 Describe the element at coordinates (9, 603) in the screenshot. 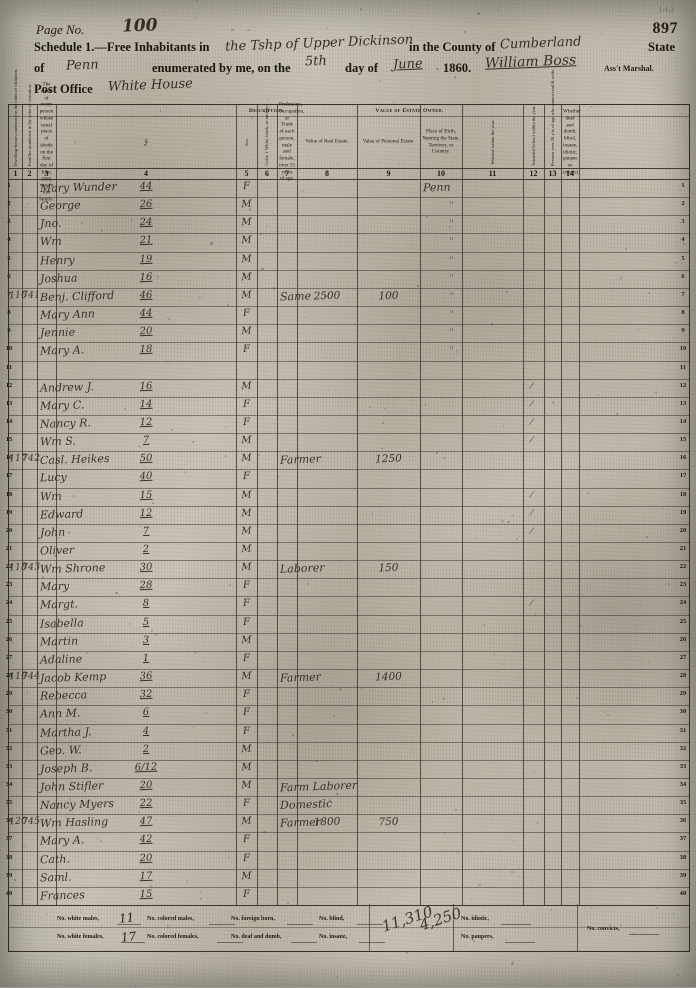

I see `row-number-left: 24` at that location.